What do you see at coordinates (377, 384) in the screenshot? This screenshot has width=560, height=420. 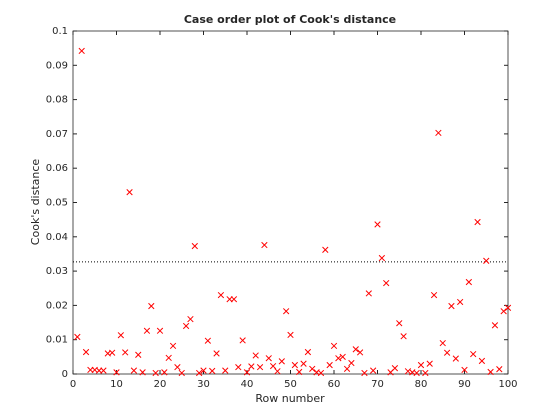 I see `x-tick-label: 70` at bounding box center [377, 384].